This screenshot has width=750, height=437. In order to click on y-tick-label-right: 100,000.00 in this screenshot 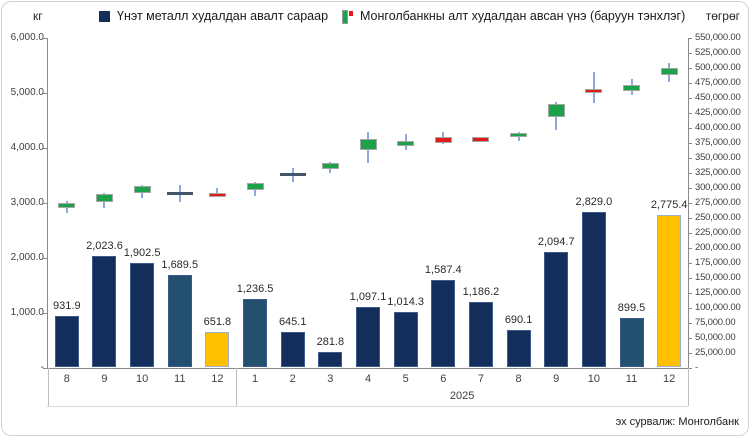, I will do `click(718, 307)`.